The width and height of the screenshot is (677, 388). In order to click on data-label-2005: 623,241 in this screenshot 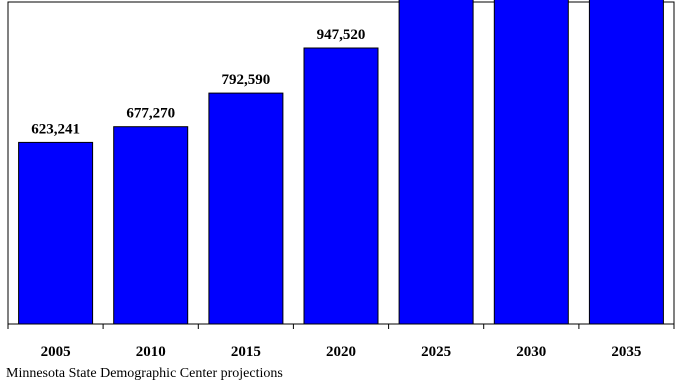, I will do `click(55, 129)`.